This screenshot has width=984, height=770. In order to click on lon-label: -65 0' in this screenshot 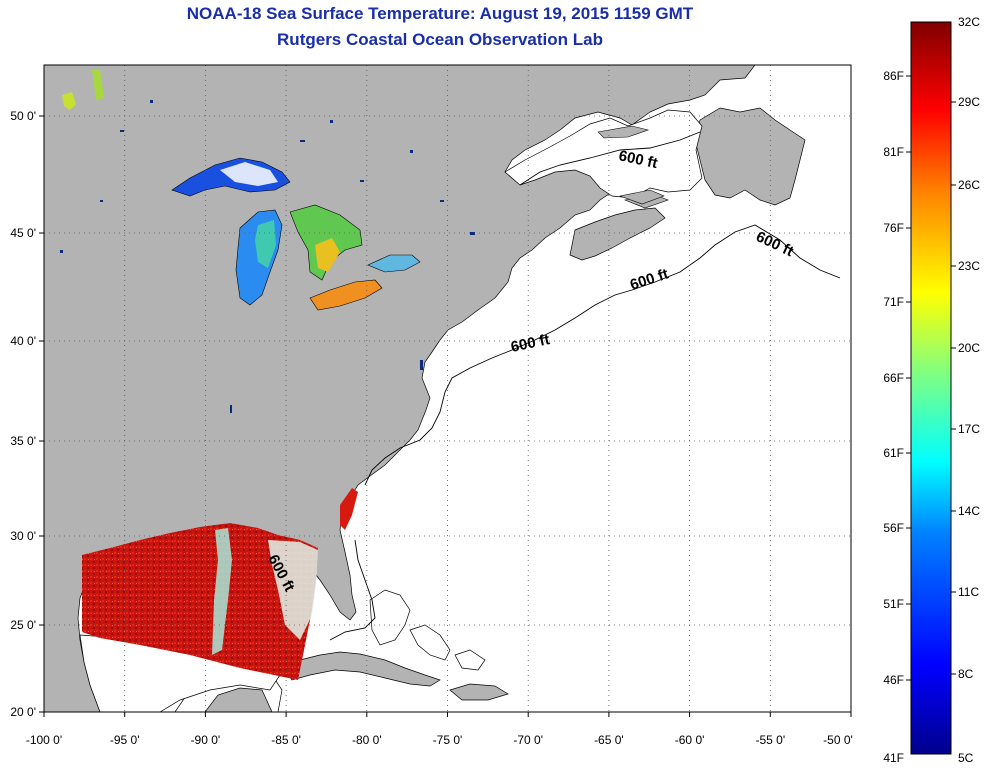, I will do `click(609, 740)`.